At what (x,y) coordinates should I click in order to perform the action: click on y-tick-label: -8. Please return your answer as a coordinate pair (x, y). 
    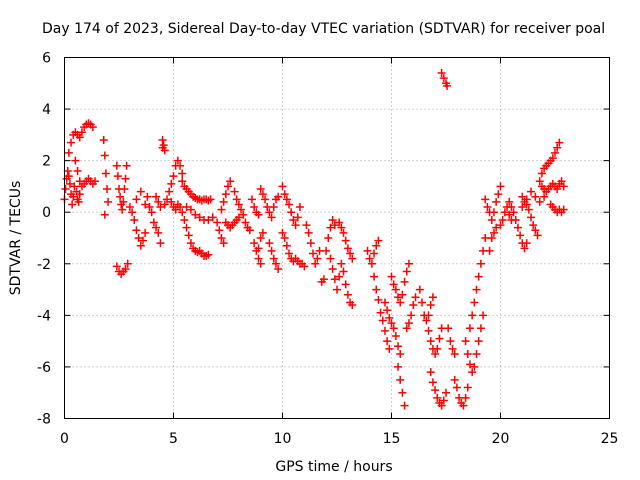
    Looking at the image, I should click on (44, 420).